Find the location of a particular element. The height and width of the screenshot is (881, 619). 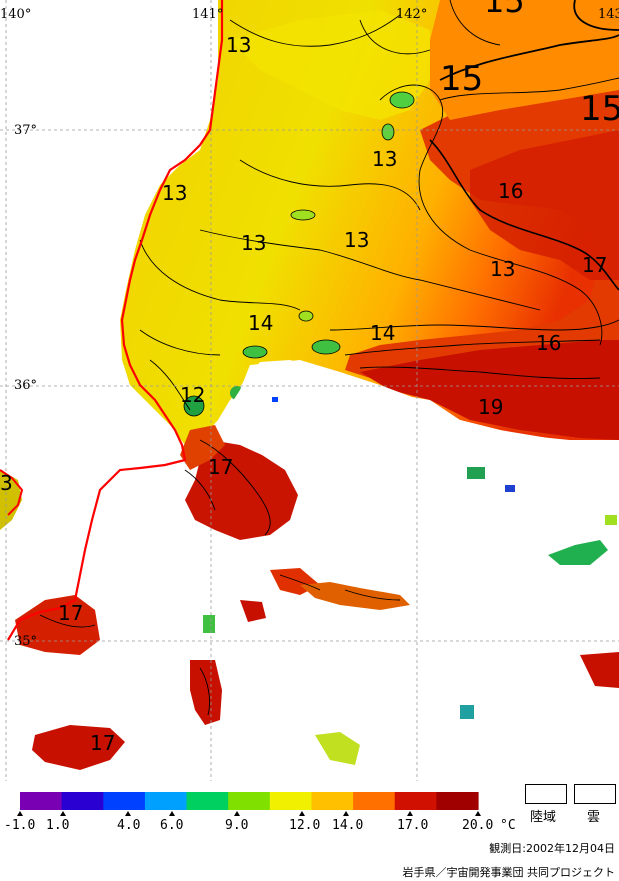

lon-label-3: 143 is located at coordinates (608, 14).